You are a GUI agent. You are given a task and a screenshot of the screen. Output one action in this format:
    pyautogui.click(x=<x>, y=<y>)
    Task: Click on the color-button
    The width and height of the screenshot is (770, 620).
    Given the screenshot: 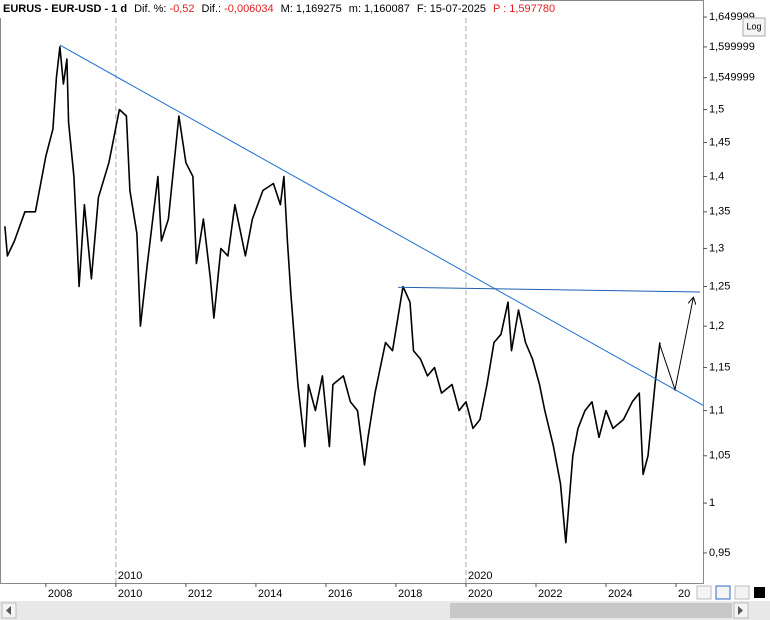 What is the action you would take?
    pyautogui.click(x=759, y=592)
    